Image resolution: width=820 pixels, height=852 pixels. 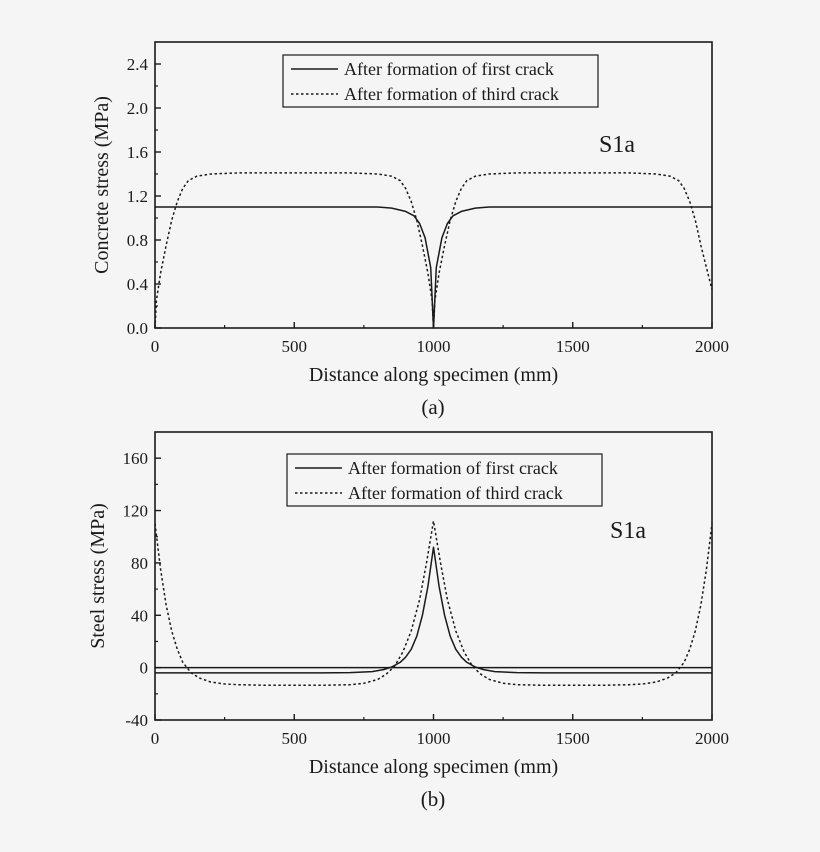 I want to click on y-tick-label: 2.4, so click(x=138, y=64).